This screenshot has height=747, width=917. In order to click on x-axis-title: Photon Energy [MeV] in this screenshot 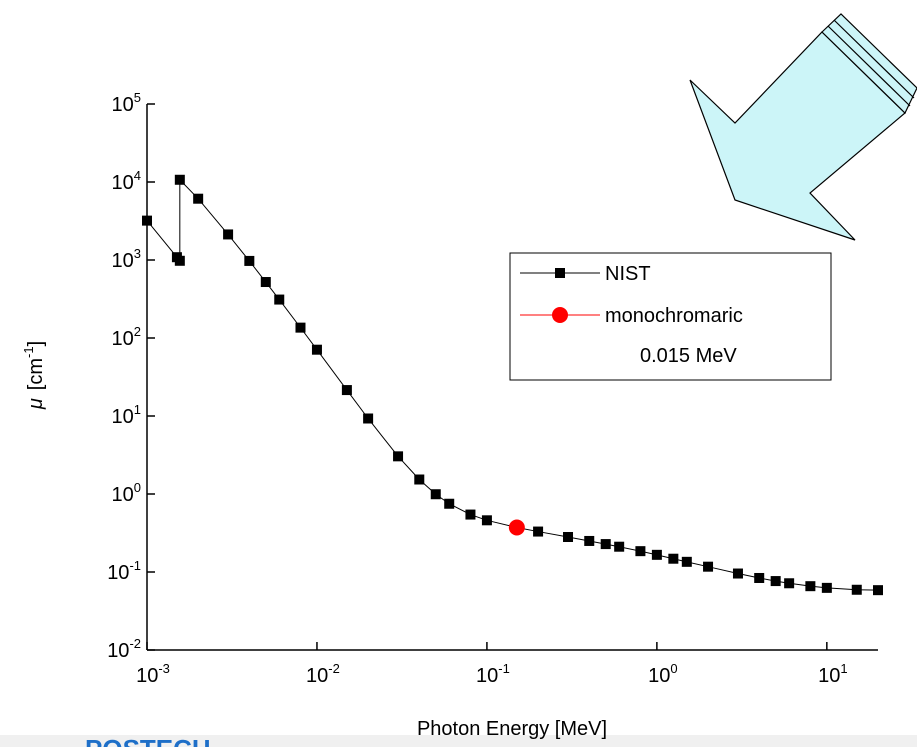, I will do `click(512, 729)`.